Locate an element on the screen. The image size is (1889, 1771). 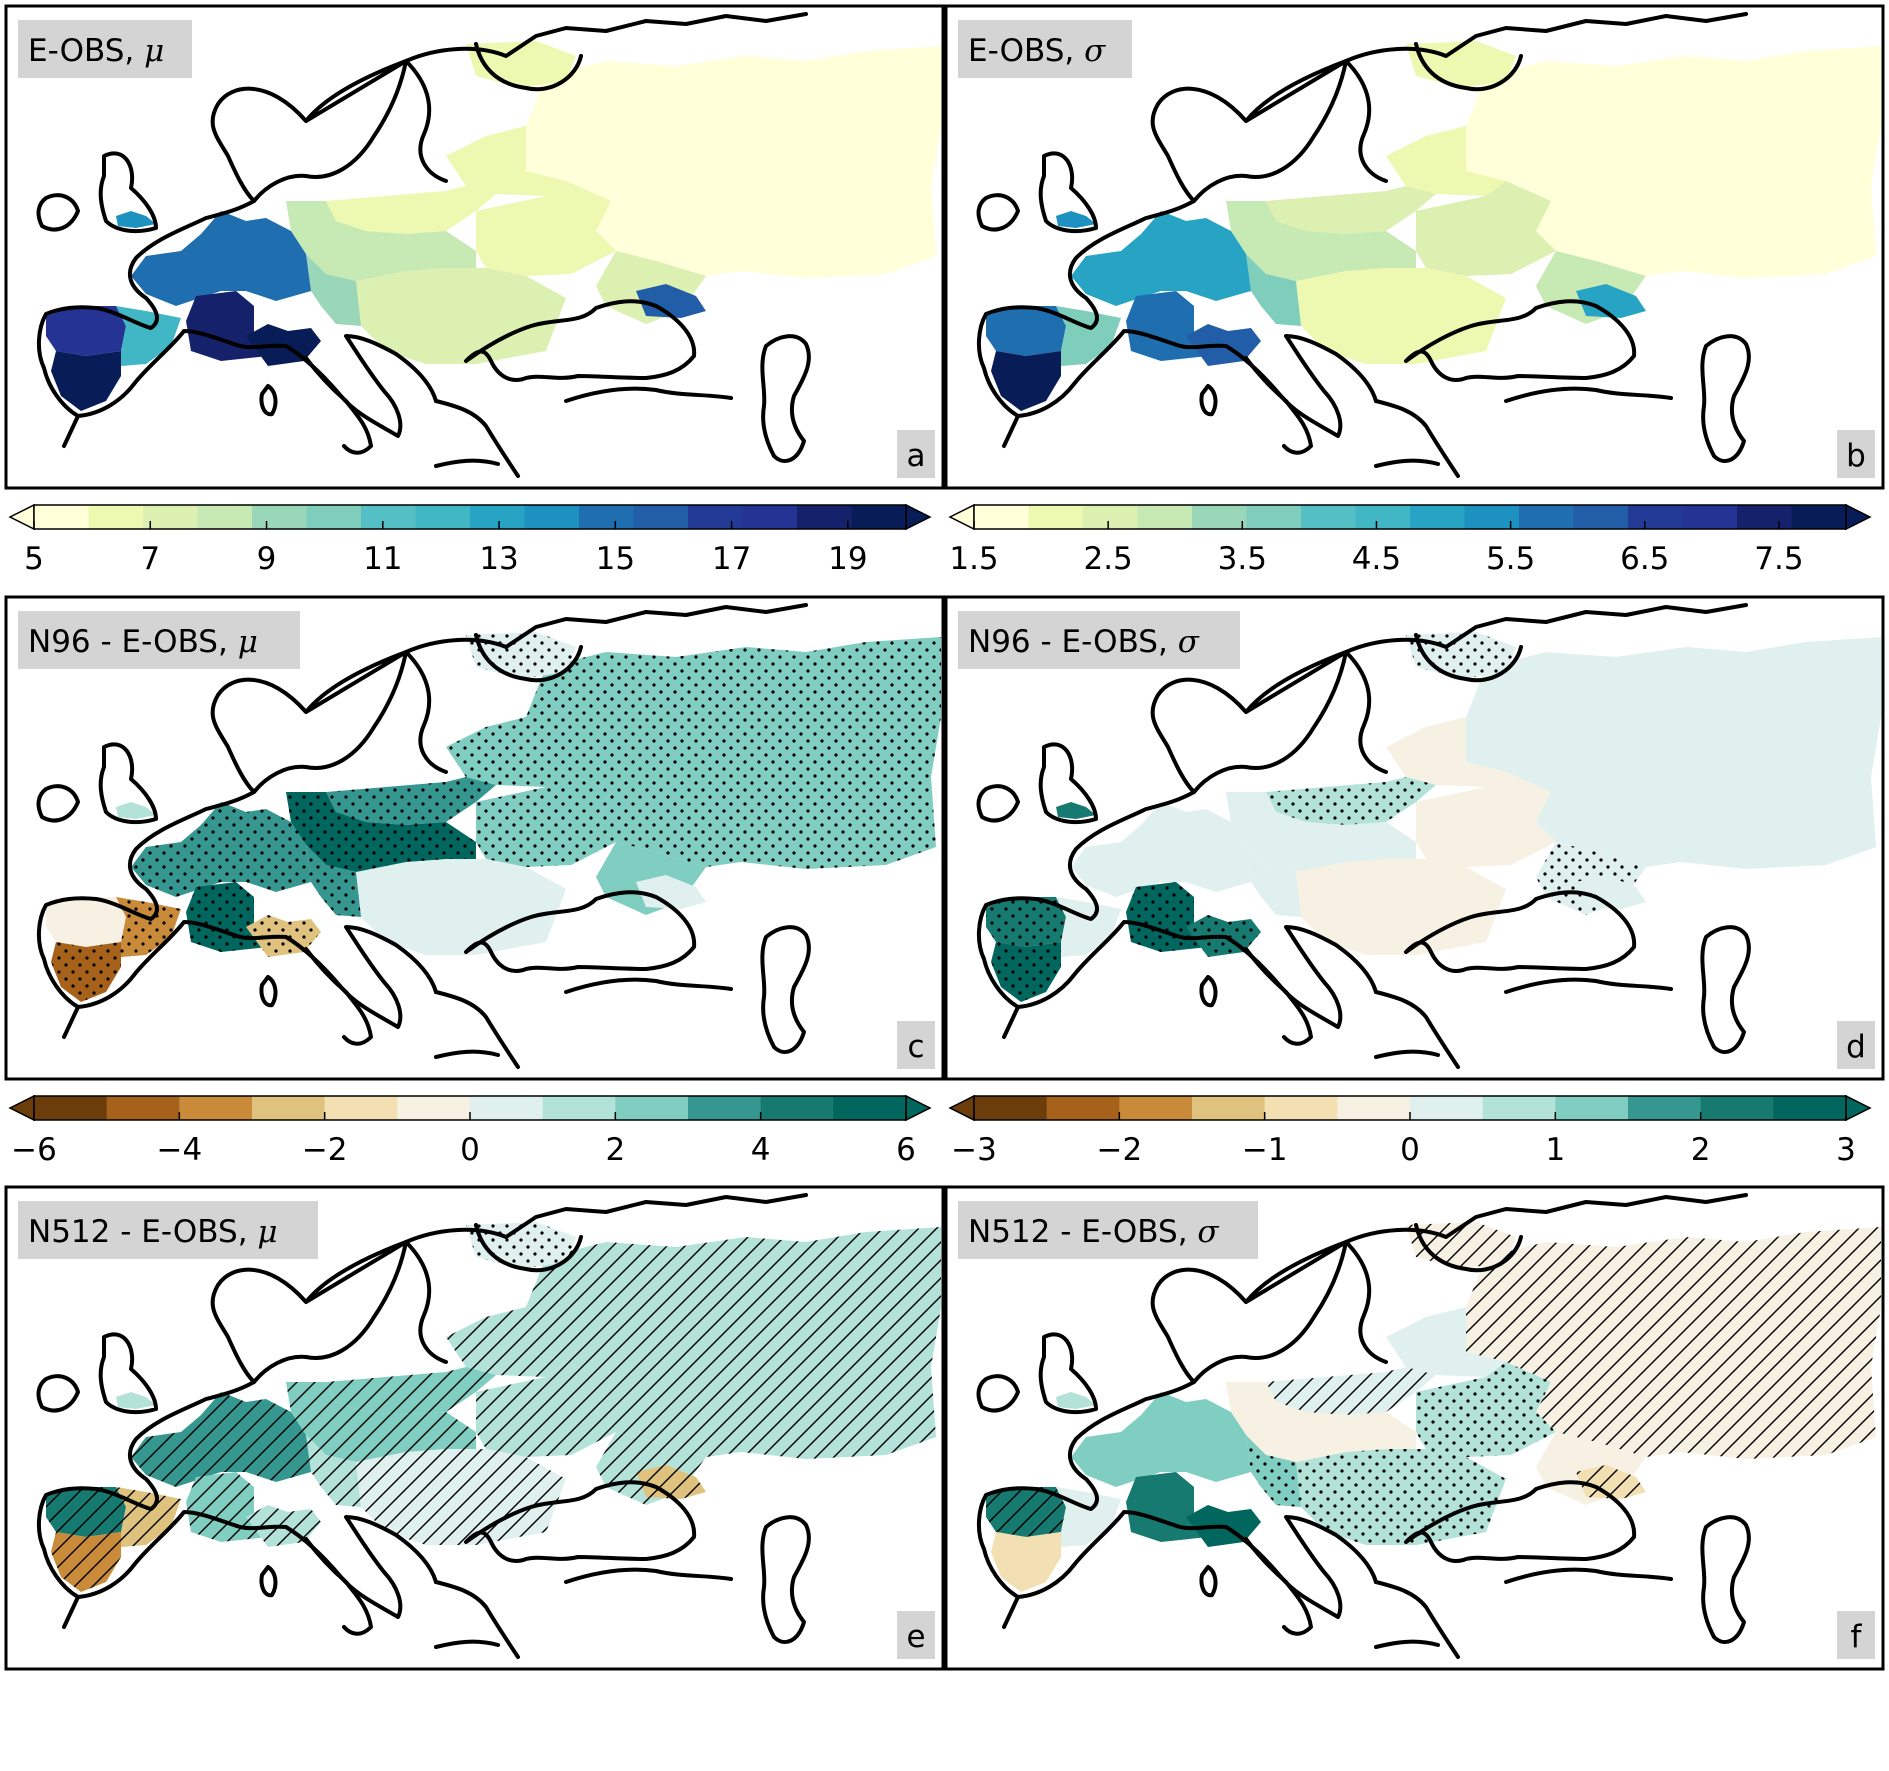
colorbar-tick-label: 5 is located at coordinates (34, 559).